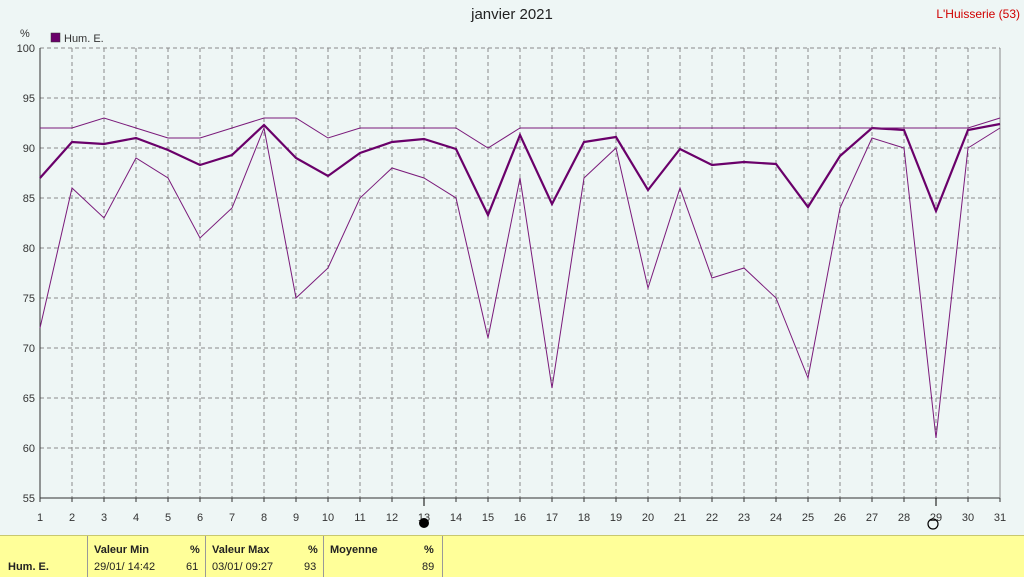  What do you see at coordinates (968, 518) in the screenshot?
I see `x-tick-label: 30` at bounding box center [968, 518].